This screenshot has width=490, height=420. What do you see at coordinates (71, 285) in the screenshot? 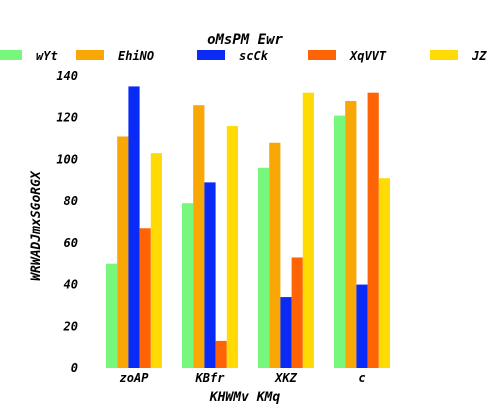
I see `y-tick-label: 40` at bounding box center [71, 285].